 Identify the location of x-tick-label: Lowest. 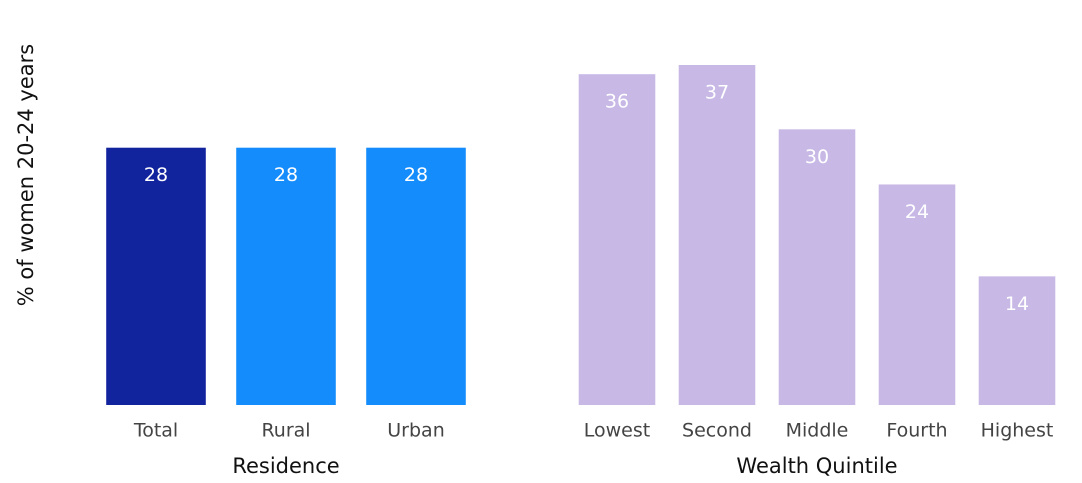
(617, 431).